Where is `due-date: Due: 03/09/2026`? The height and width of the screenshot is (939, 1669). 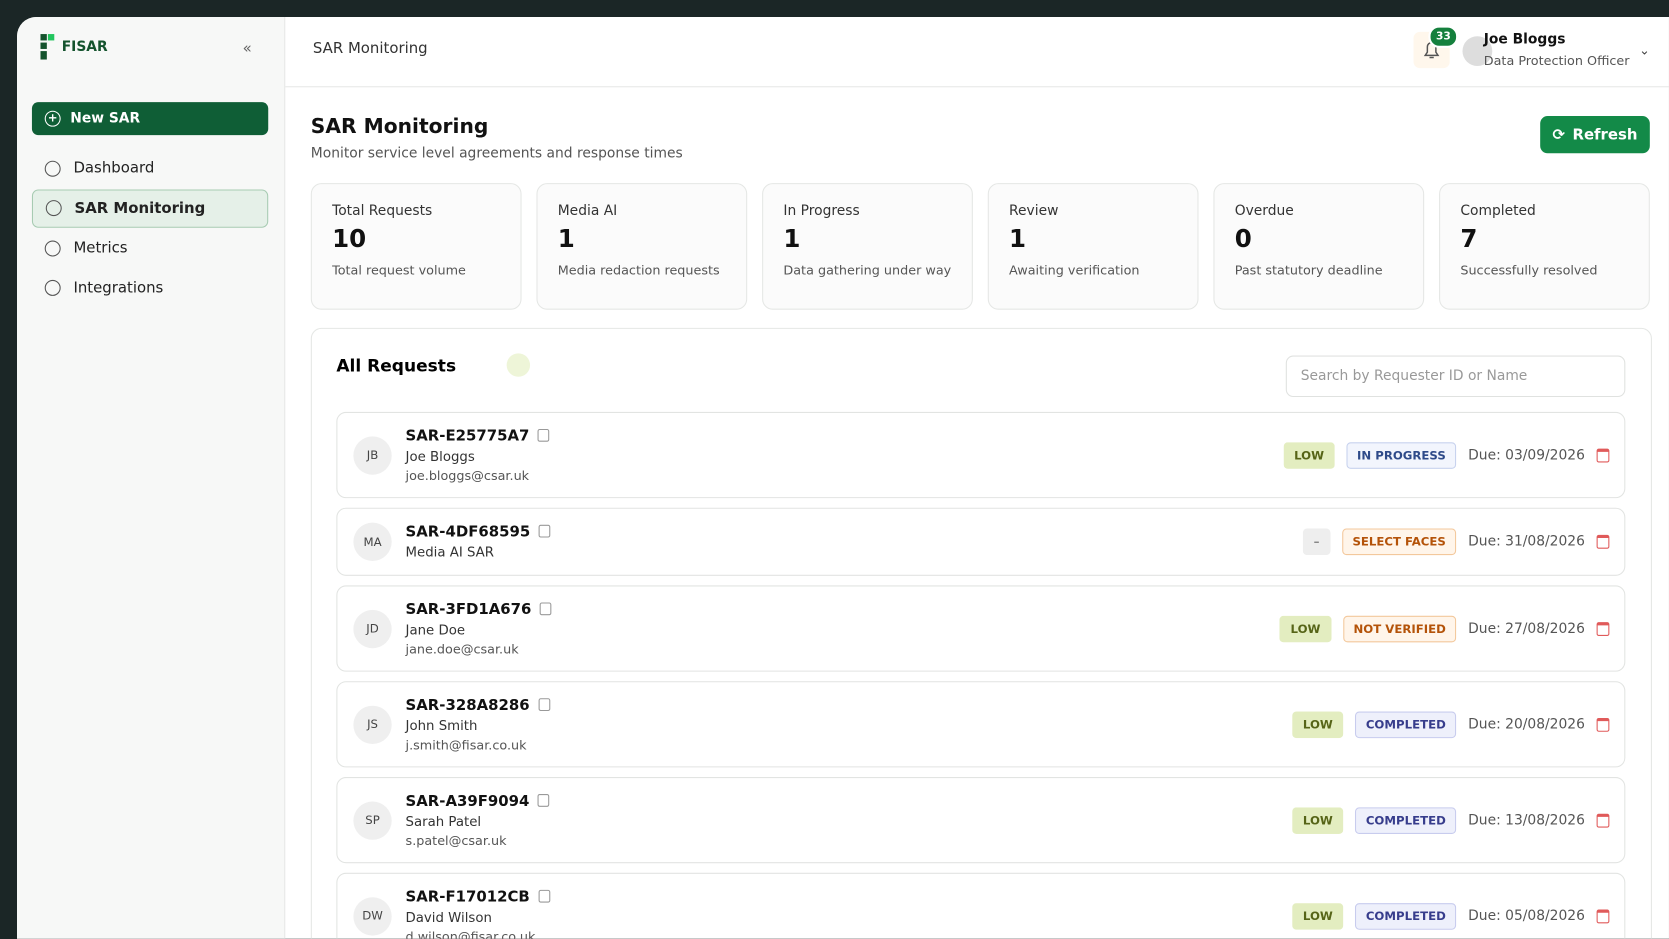 due-date: Due: 03/09/2026 is located at coordinates (1526, 455).